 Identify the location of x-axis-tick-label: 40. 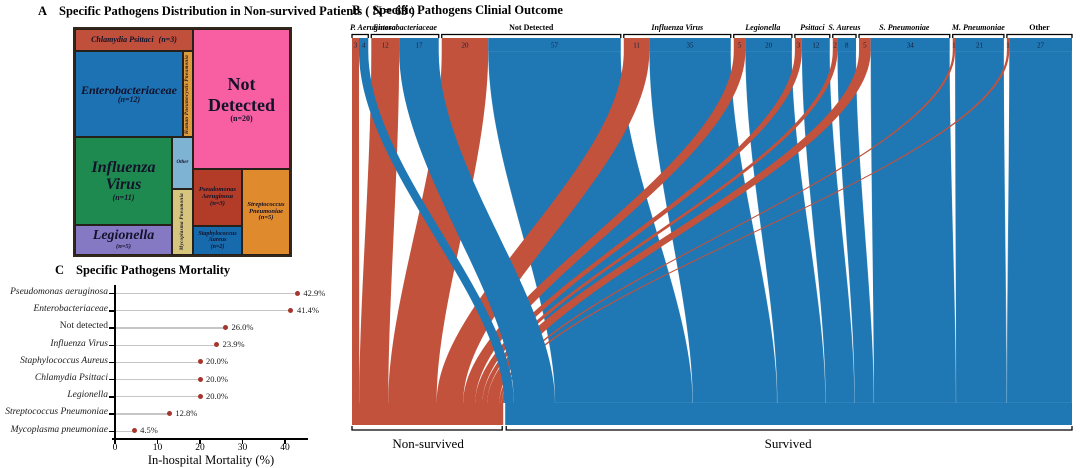
(285, 448).